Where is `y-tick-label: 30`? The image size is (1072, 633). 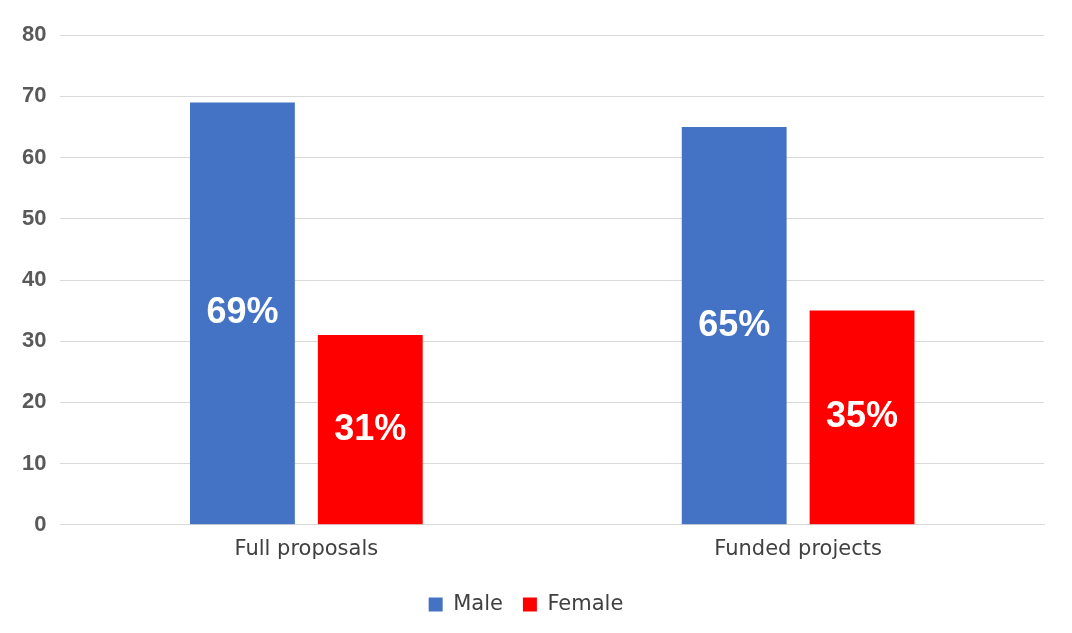 y-tick-label: 30 is located at coordinates (34, 340).